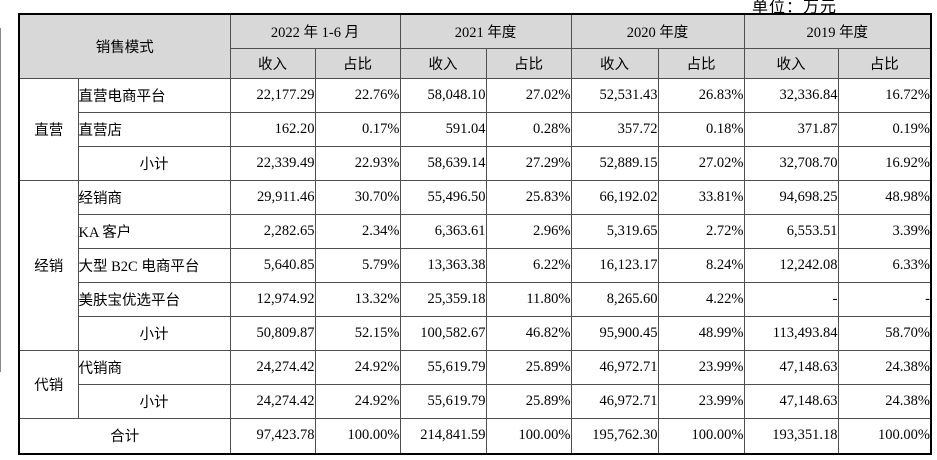  Describe the element at coordinates (443, 333) in the screenshot. I see `table-cell: 100,582.67` at that location.